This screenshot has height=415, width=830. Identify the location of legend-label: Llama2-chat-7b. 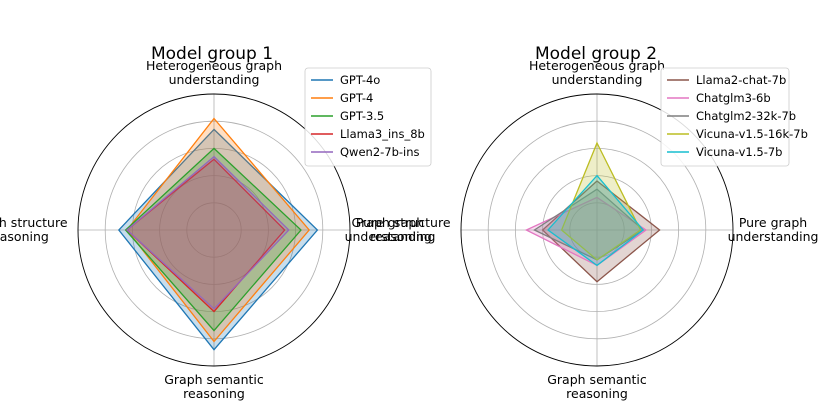
(741, 80).